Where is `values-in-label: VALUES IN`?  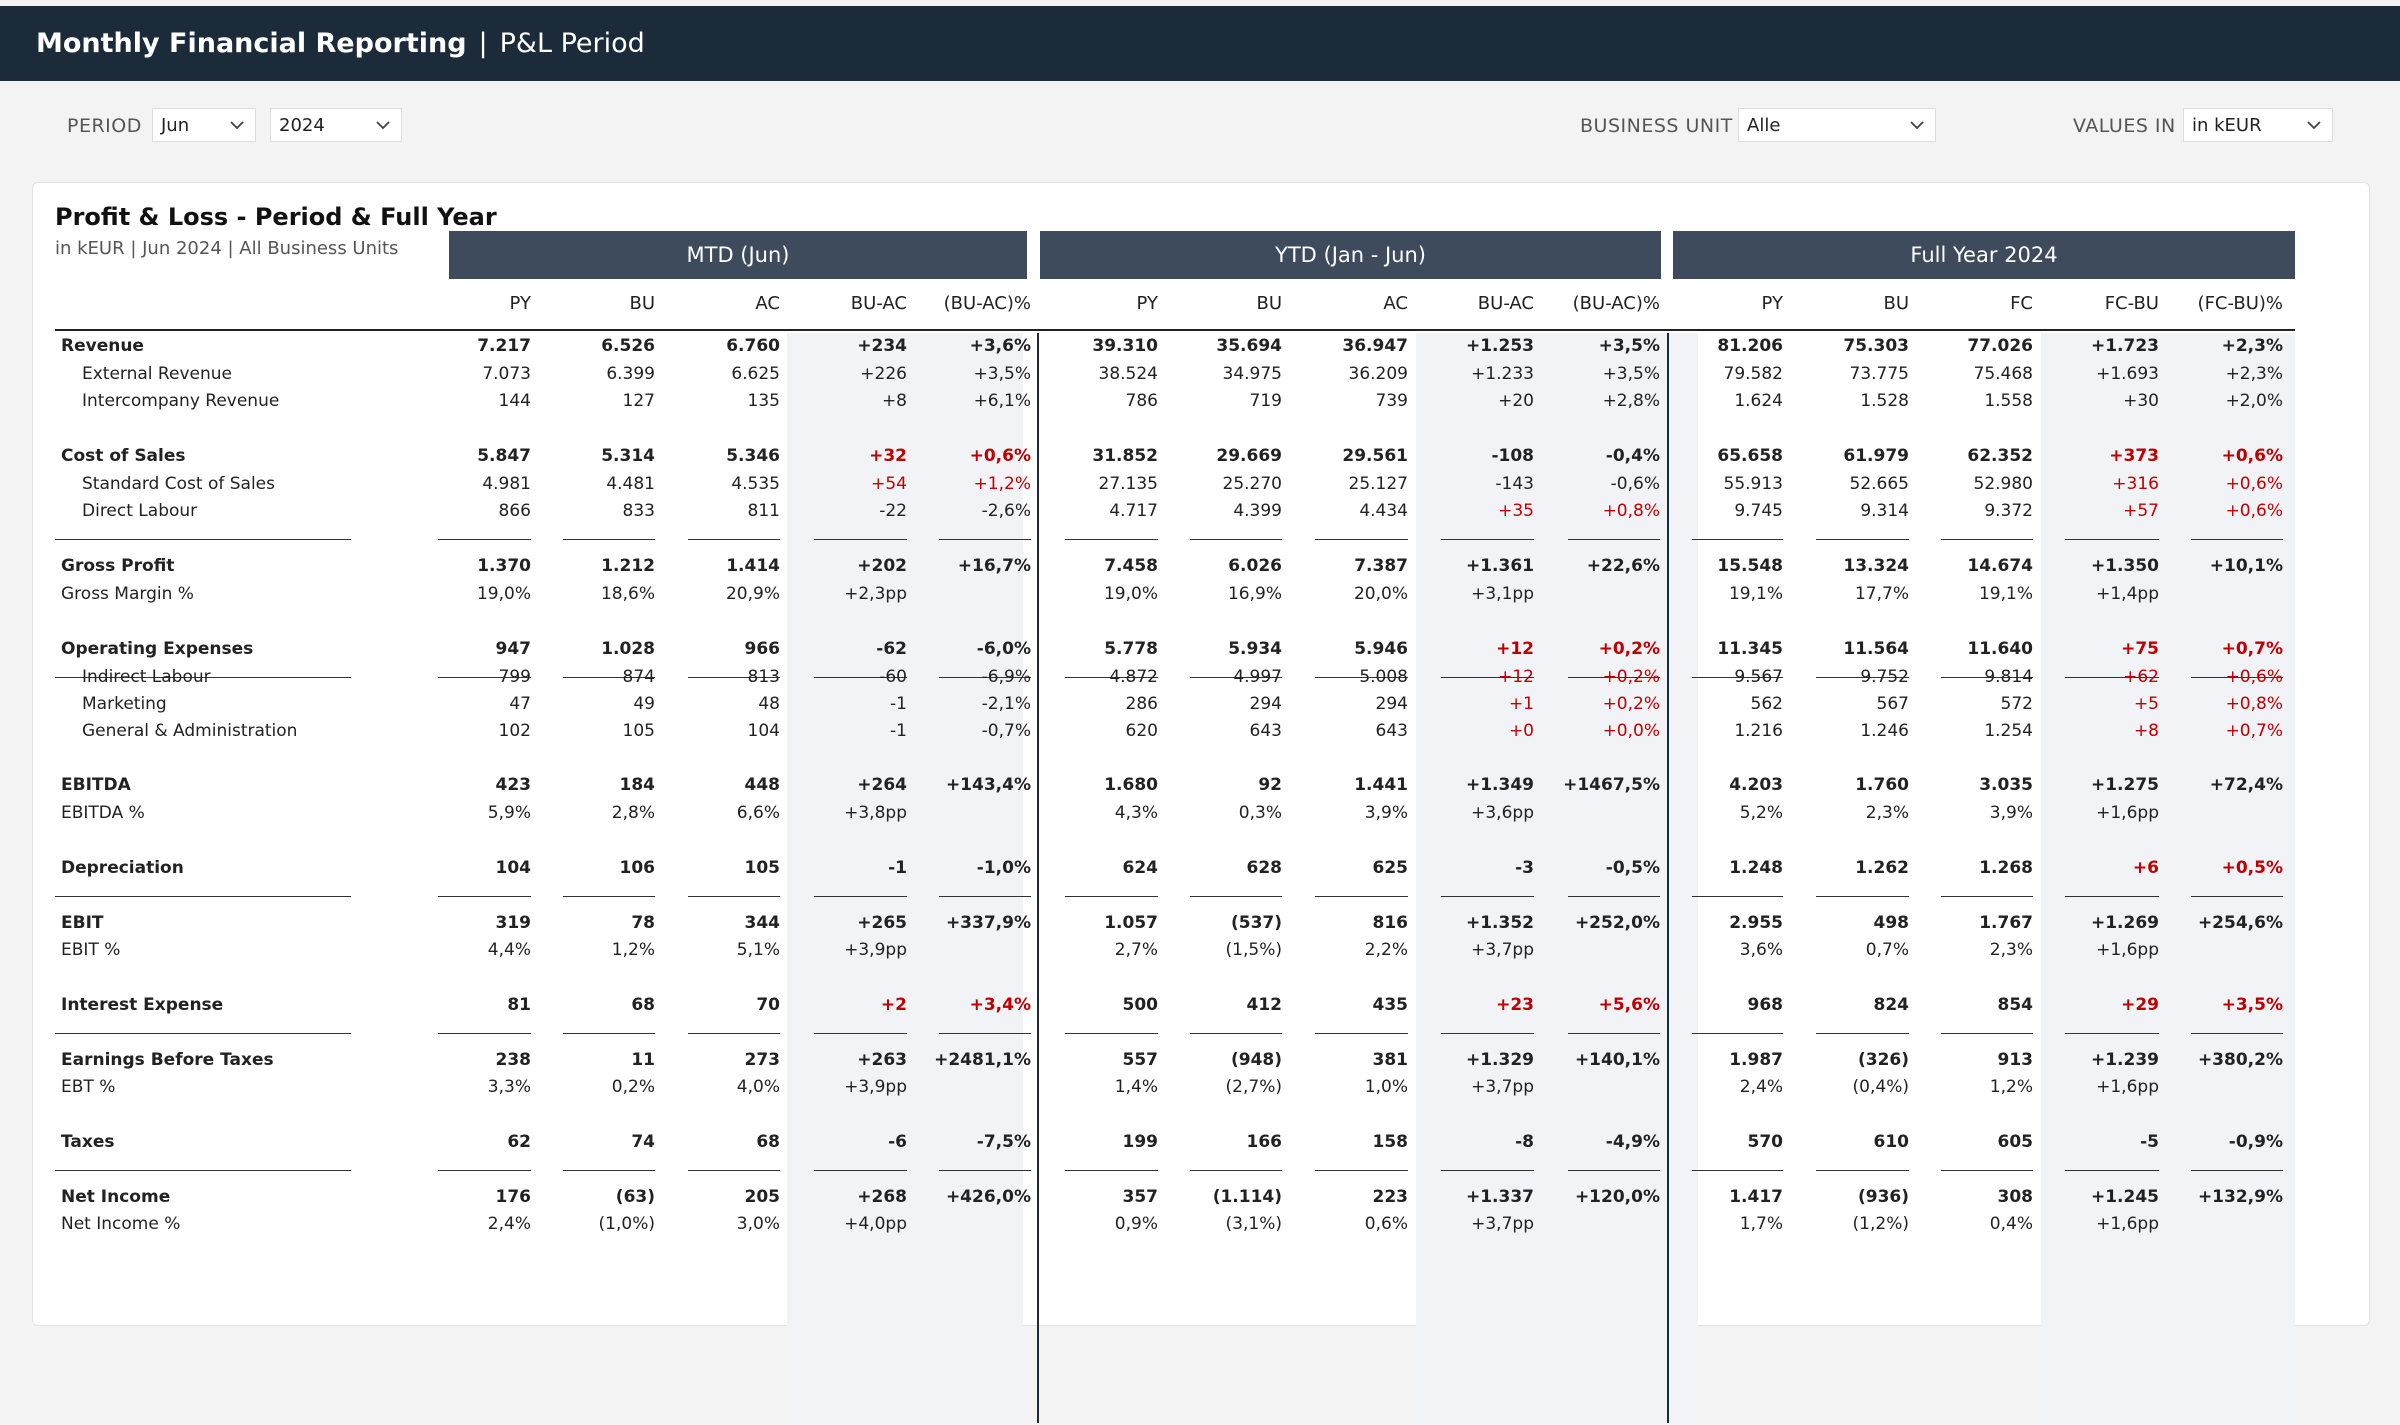
values-in-label: VALUES IN is located at coordinates (2124, 126).